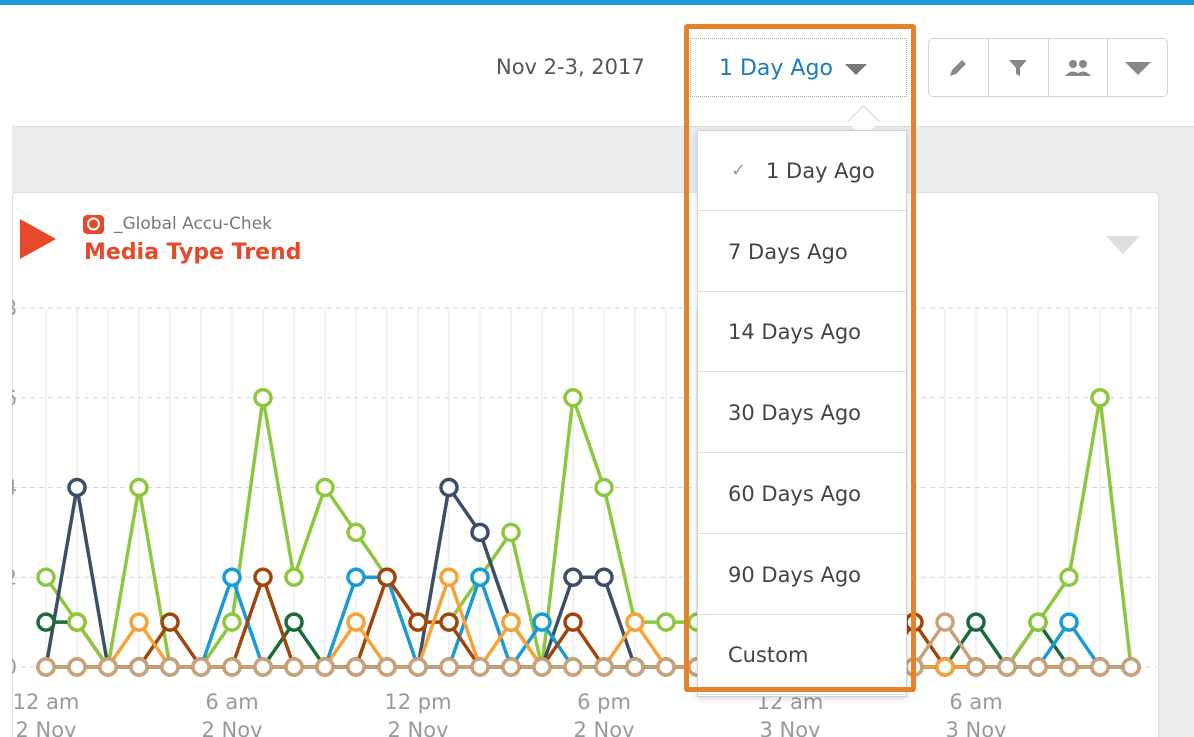 Image resolution: width=1194 pixels, height=737 pixels. Describe the element at coordinates (1137, 67) in the screenshot. I see `more-button` at that location.